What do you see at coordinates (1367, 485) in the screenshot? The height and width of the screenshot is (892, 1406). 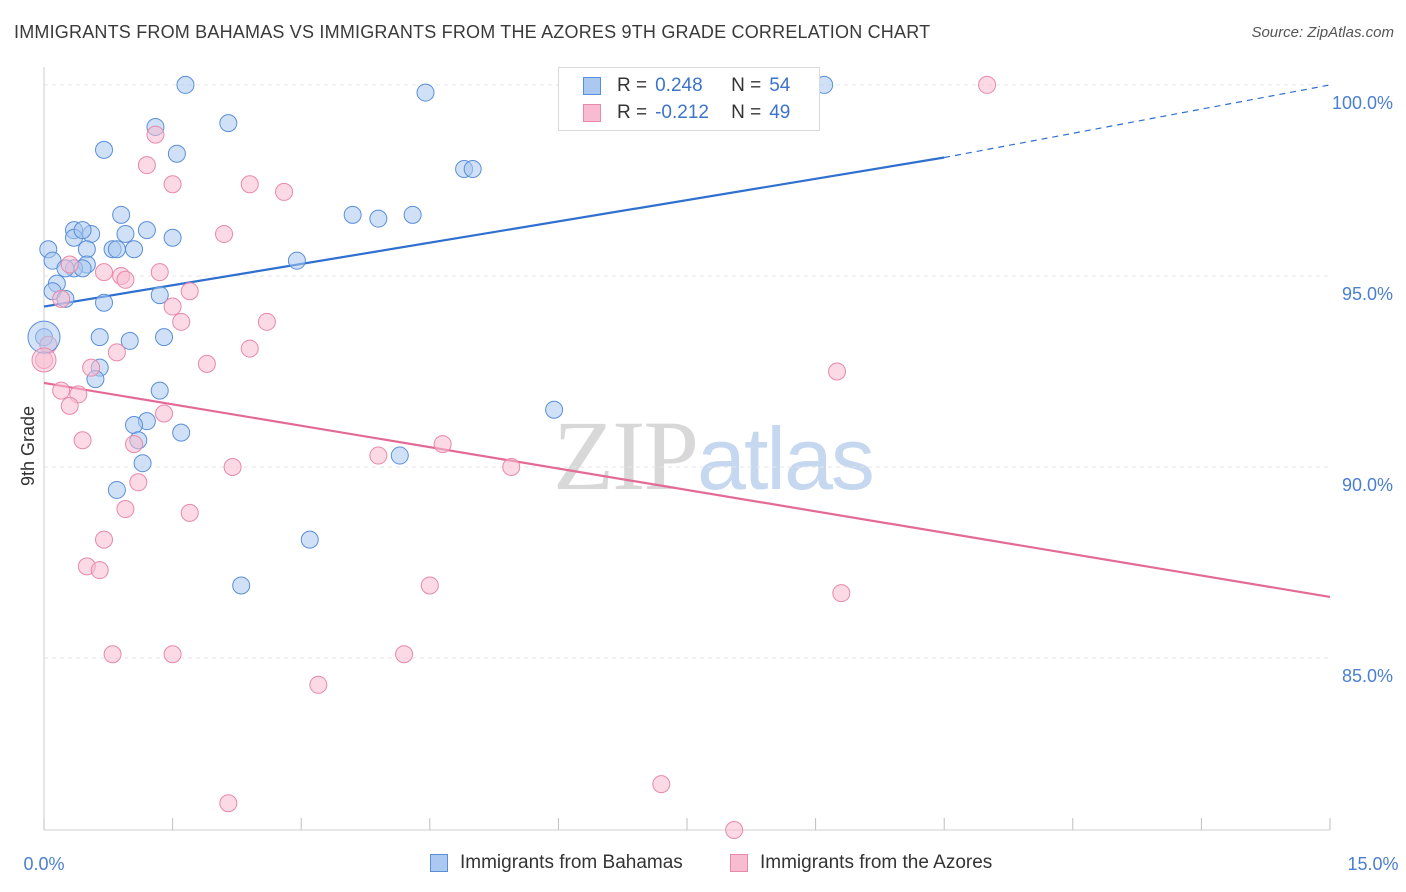 I see `y-tick-label: 90.0%` at bounding box center [1367, 485].